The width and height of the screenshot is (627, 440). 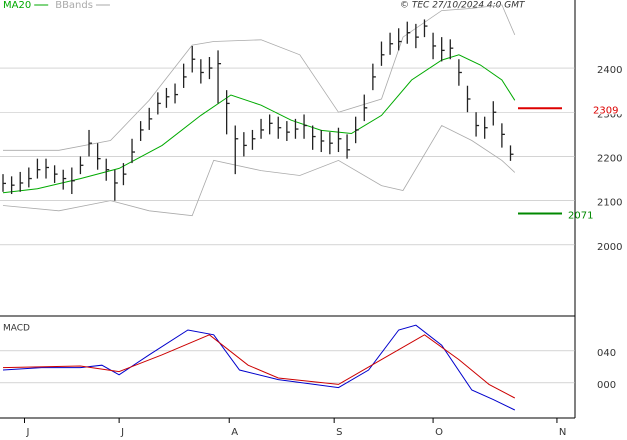 I want to click on y-tick-label: 2000, so click(x=609, y=247).